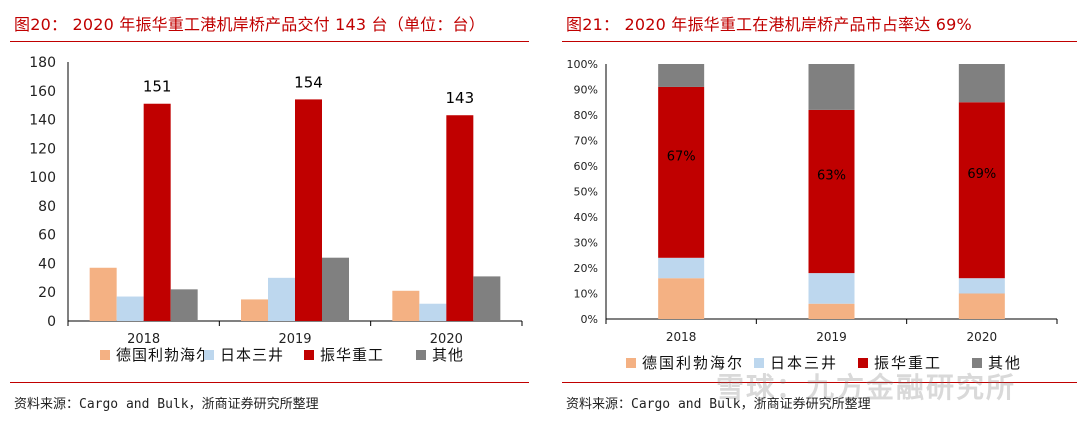 The image size is (1083, 422). What do you see at coordinates (981, 174) in the screenshot?
I see `data-label: 69%` at bounding box center [981, 174].